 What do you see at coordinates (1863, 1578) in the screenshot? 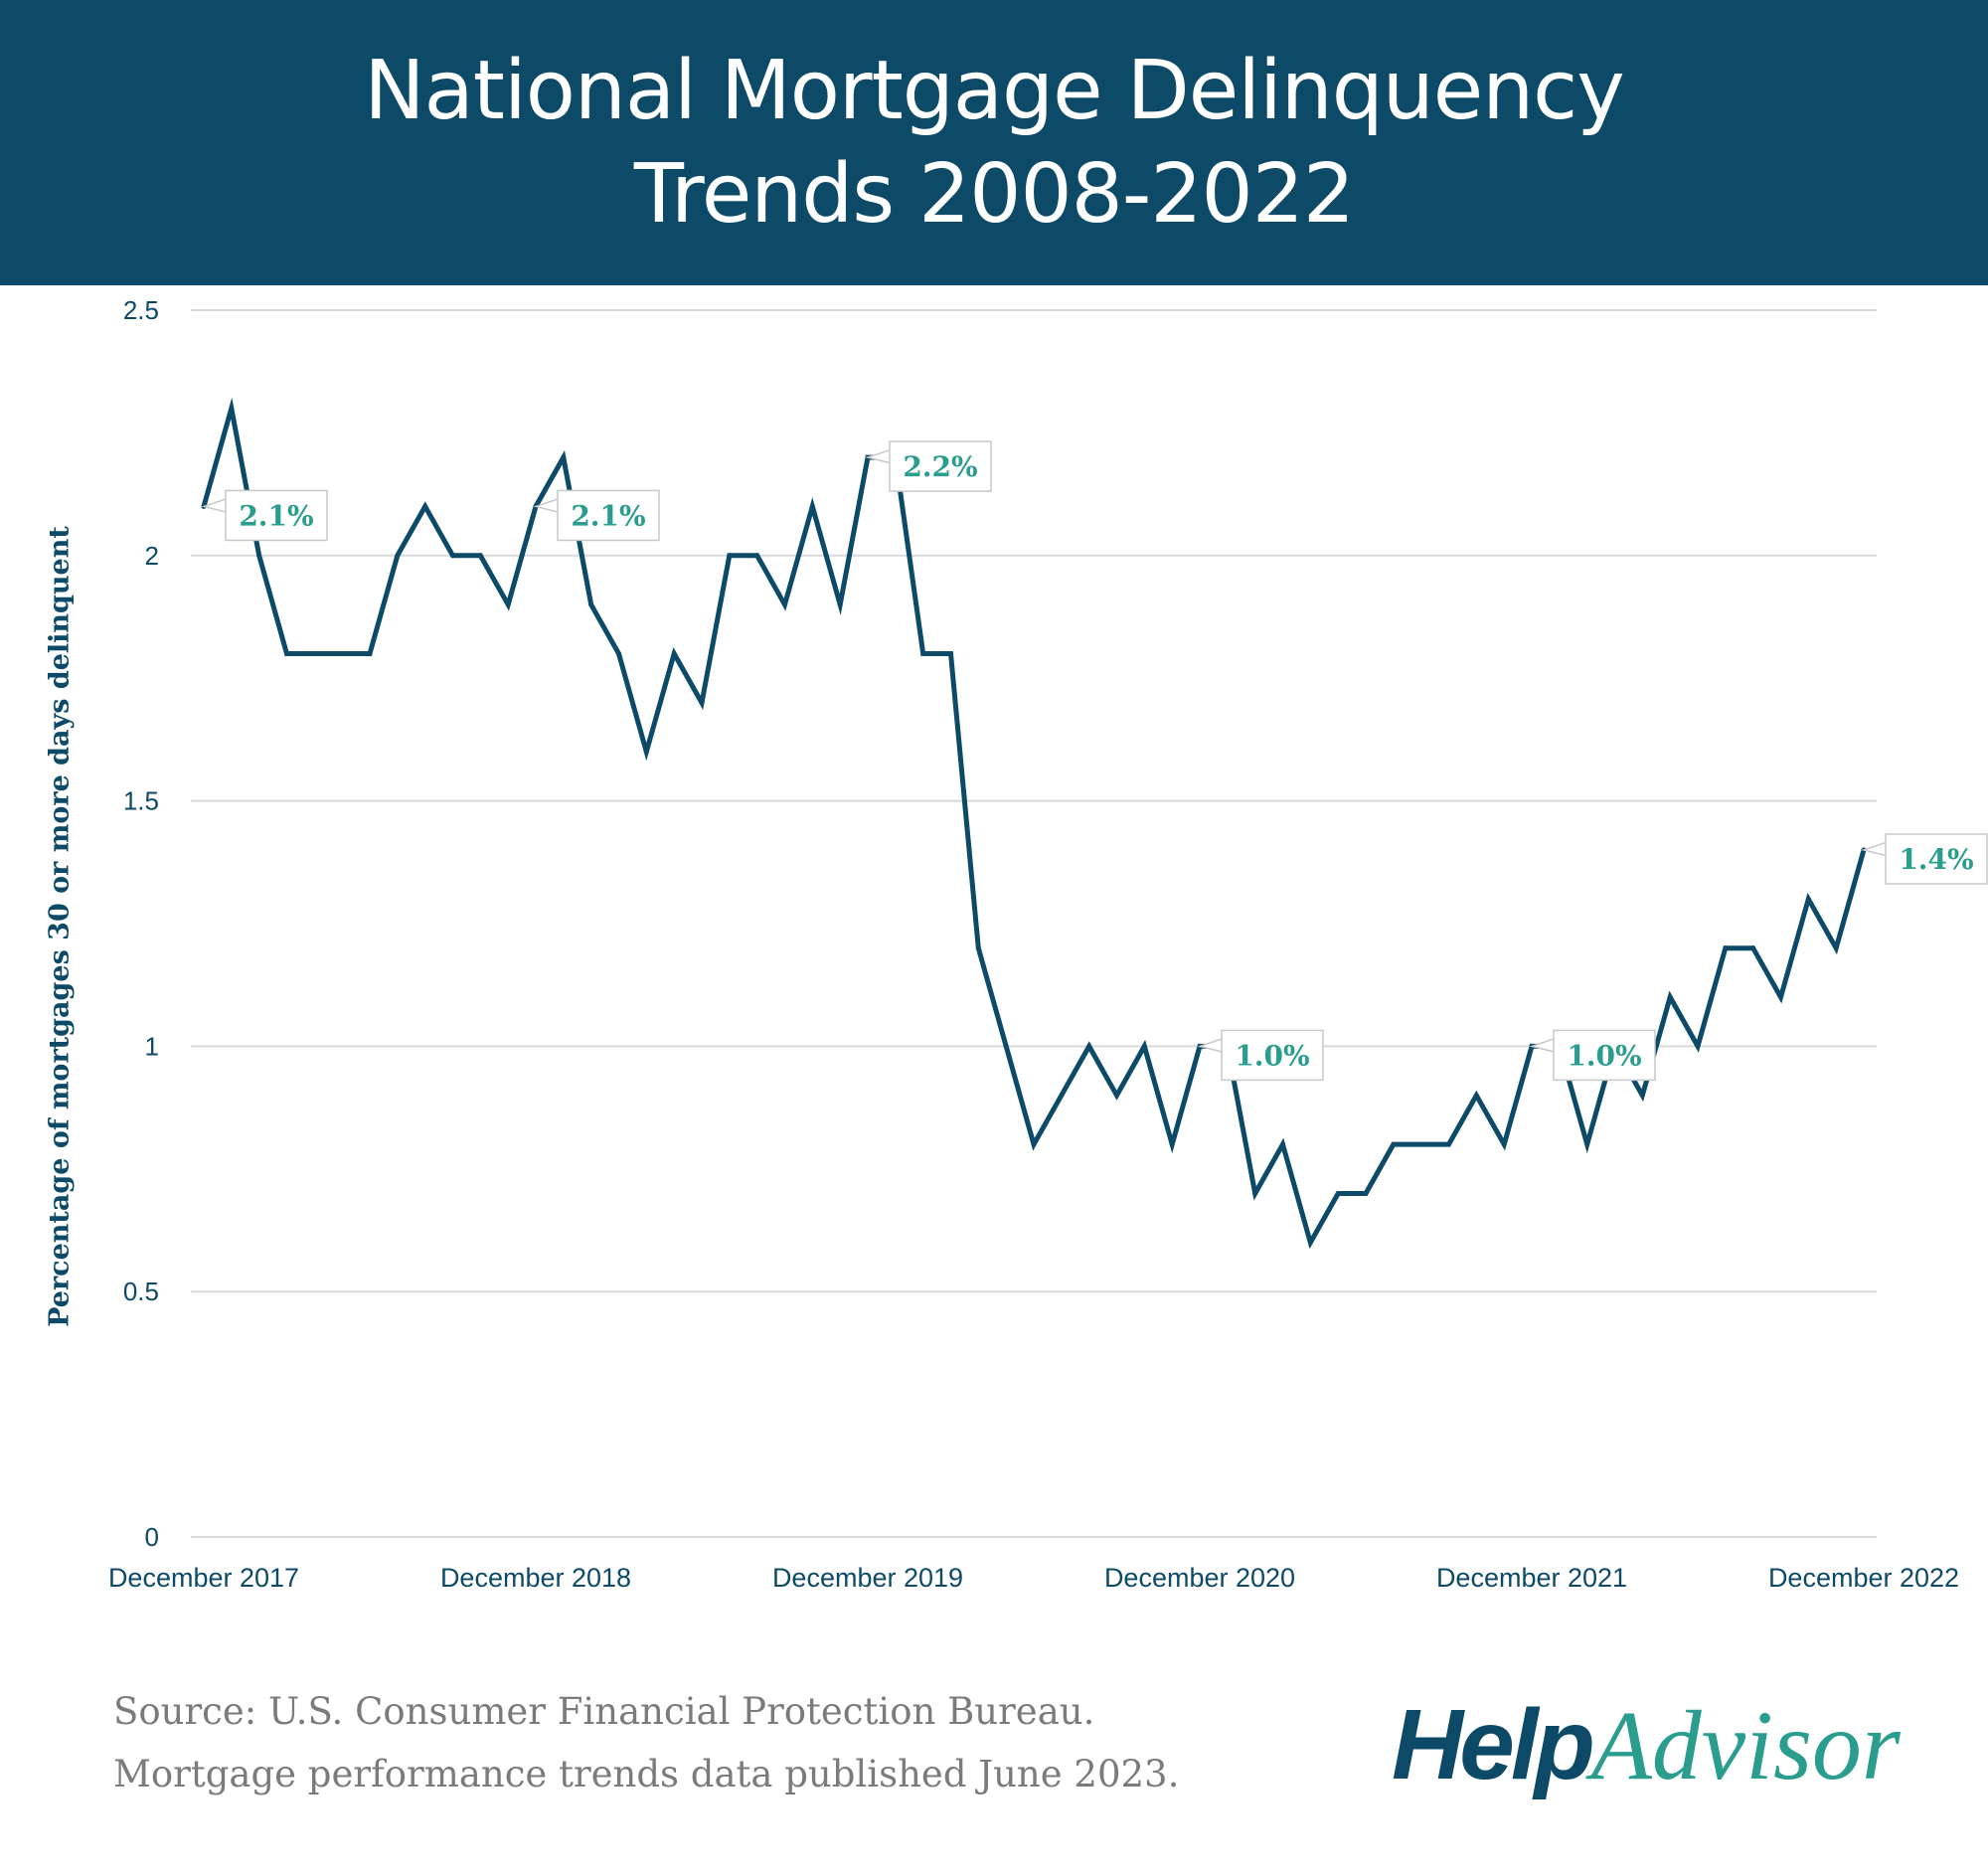
I see `x-tick-label: December 2022` at bounding box center [1863, 1578].